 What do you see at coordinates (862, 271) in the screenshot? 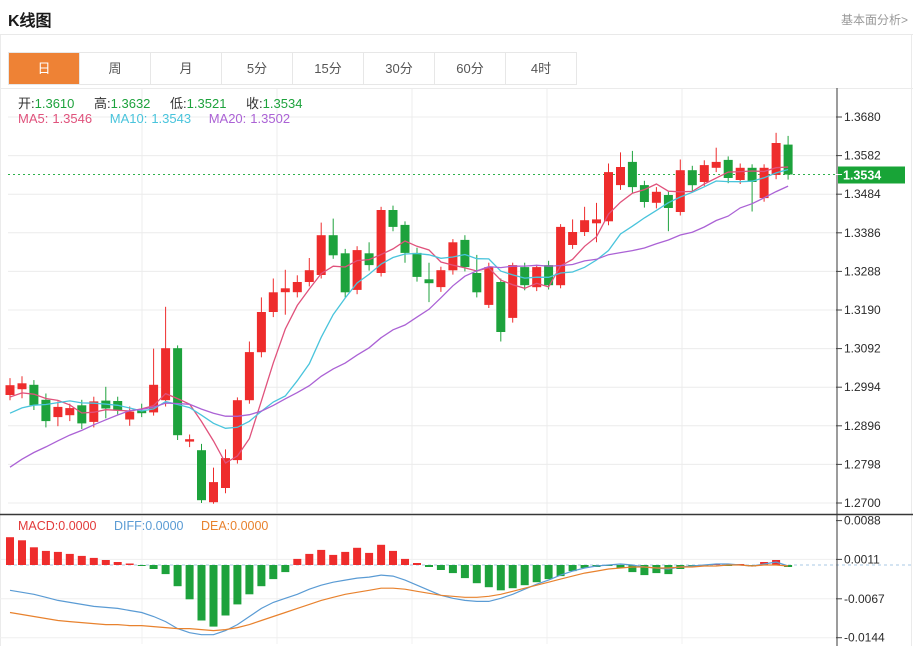
I see `svg-text: 1.3288` at bounding box center [862, 271].